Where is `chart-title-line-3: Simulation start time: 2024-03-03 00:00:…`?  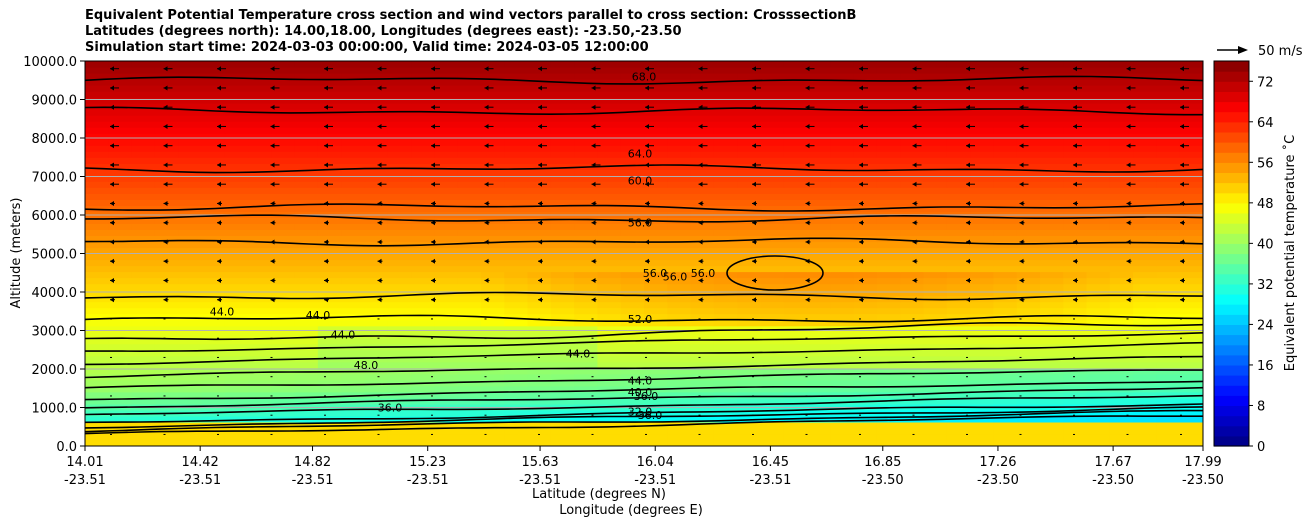
chart-title-line-3: Simulation start time: 2024-03-03 00:00:… is located at coordinates (367, 47).